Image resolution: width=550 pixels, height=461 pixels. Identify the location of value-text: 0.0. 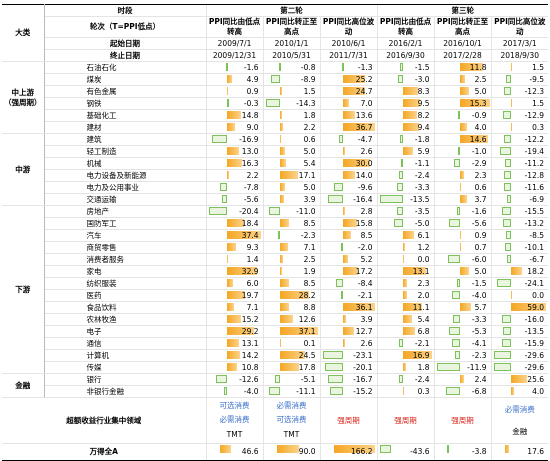
(423, 259).